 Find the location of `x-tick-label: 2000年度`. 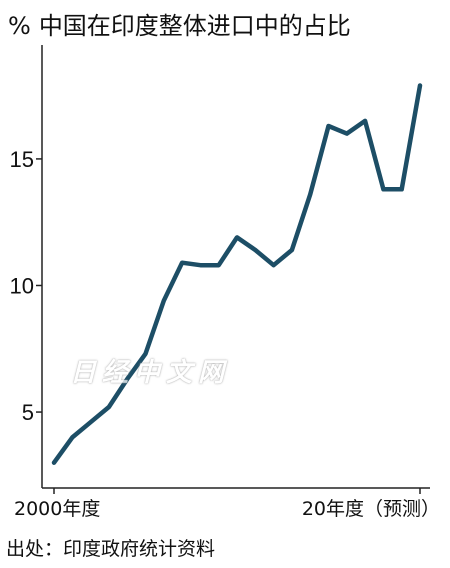

x-tick-label: 2000年度 is located at coordinates (57, 509).